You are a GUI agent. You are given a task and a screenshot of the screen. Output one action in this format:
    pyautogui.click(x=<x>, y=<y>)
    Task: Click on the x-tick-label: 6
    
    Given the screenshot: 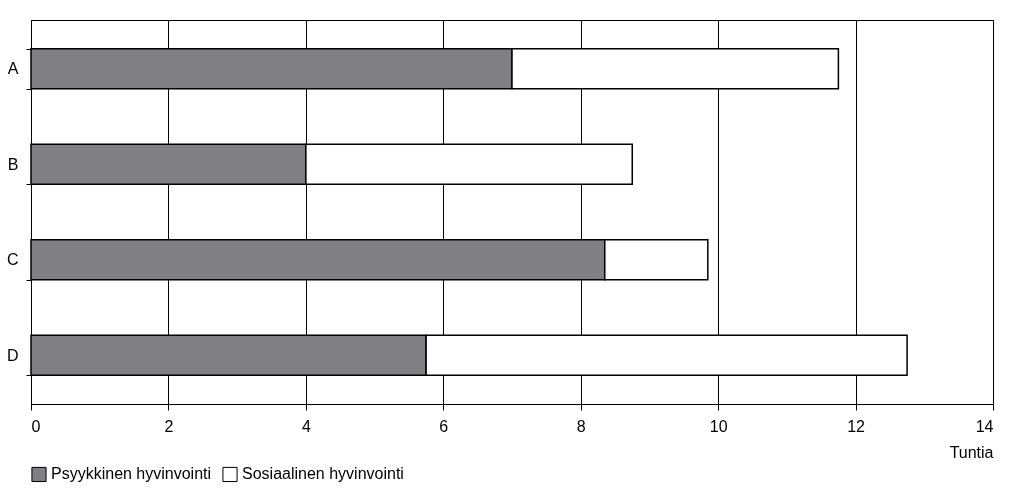 What is the action you would take?
    pyautogui.click(x=444, y=426)
    